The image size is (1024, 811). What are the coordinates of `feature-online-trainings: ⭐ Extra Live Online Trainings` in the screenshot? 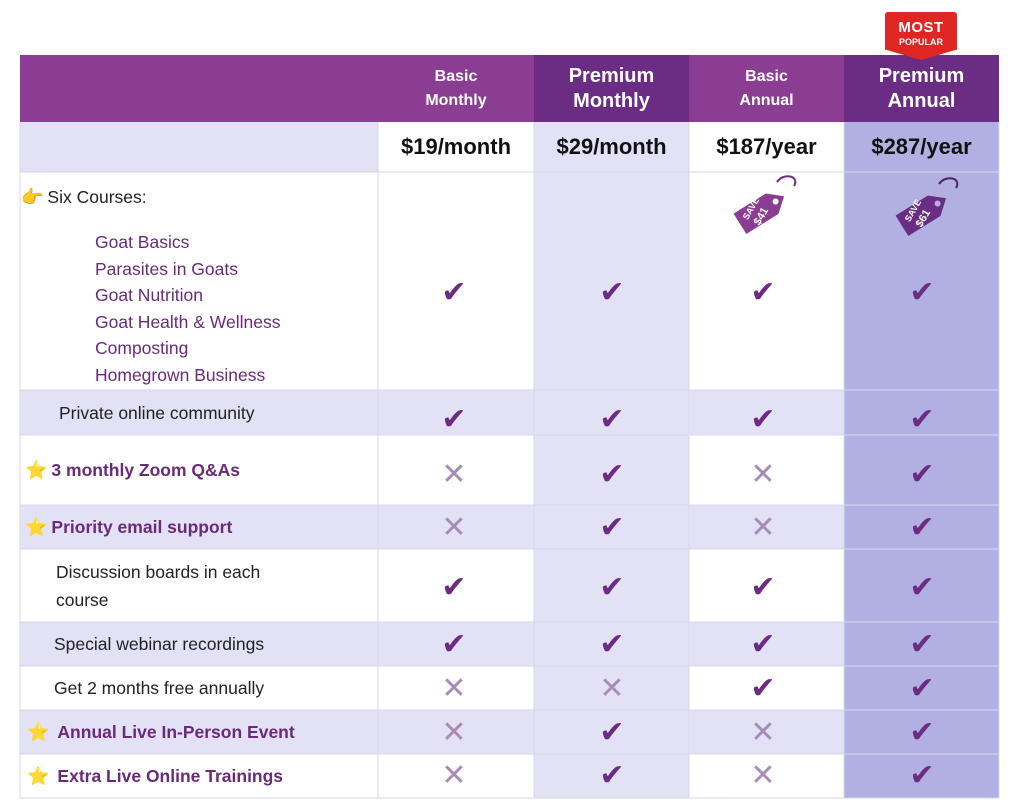 It's located at (199, 776).